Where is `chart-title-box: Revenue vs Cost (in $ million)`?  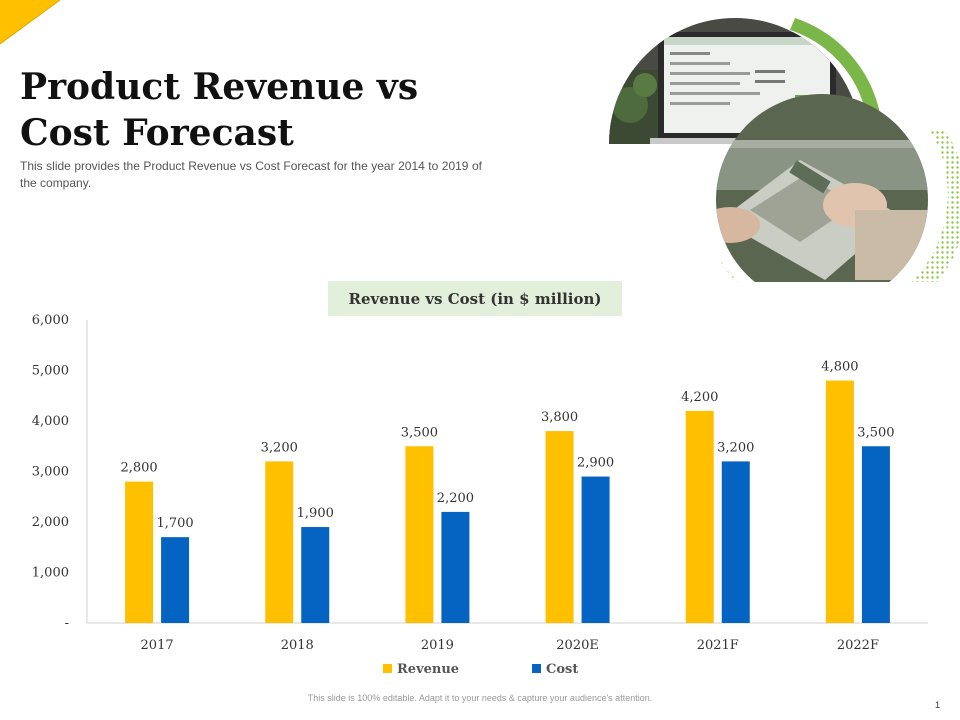 chart-title-box: Revenue vs Cost (in $ million) is located at coordinates (475, 298).